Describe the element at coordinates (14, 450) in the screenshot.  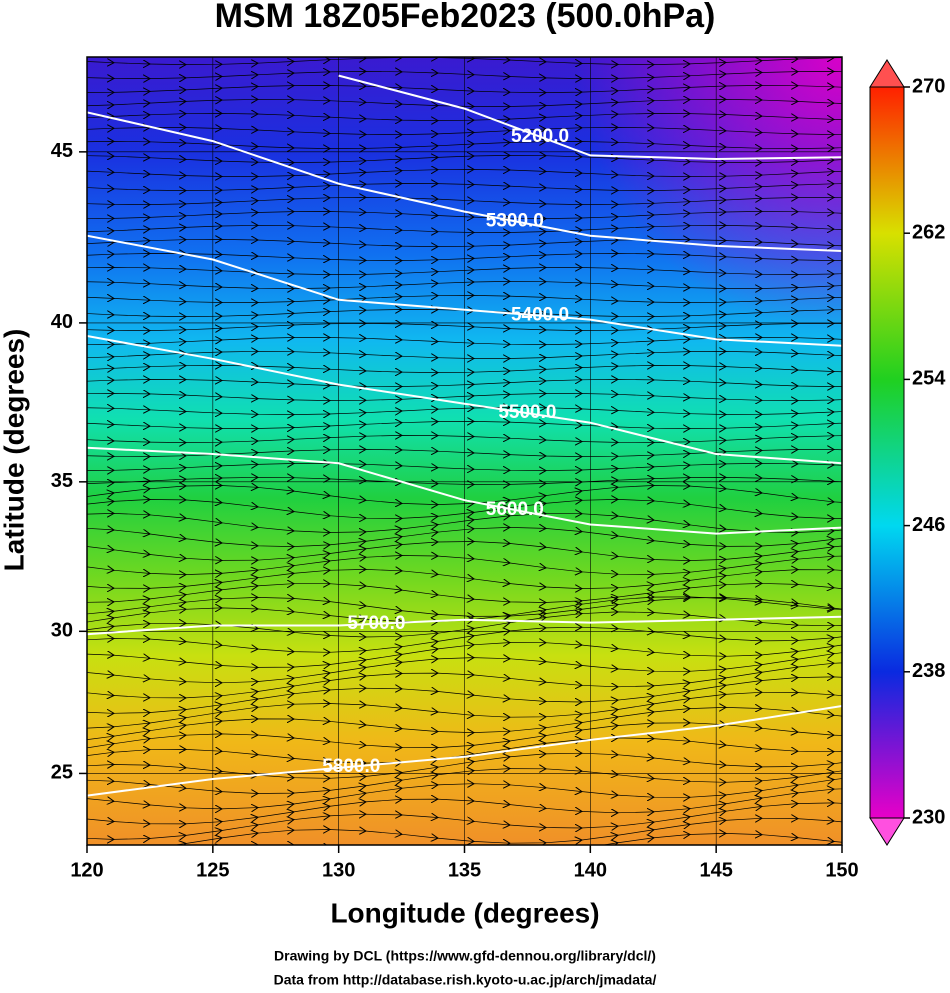
I see `y-axis-label: Latitude (degrees)` at that location.